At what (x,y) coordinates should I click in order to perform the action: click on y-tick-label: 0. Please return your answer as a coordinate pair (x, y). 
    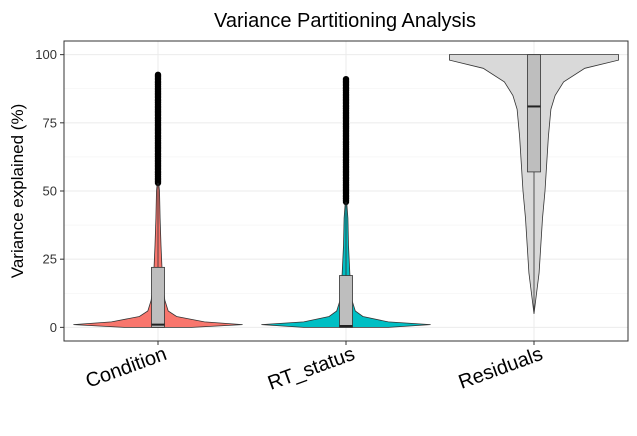
    Looking at the image, I should click on (53, 327).